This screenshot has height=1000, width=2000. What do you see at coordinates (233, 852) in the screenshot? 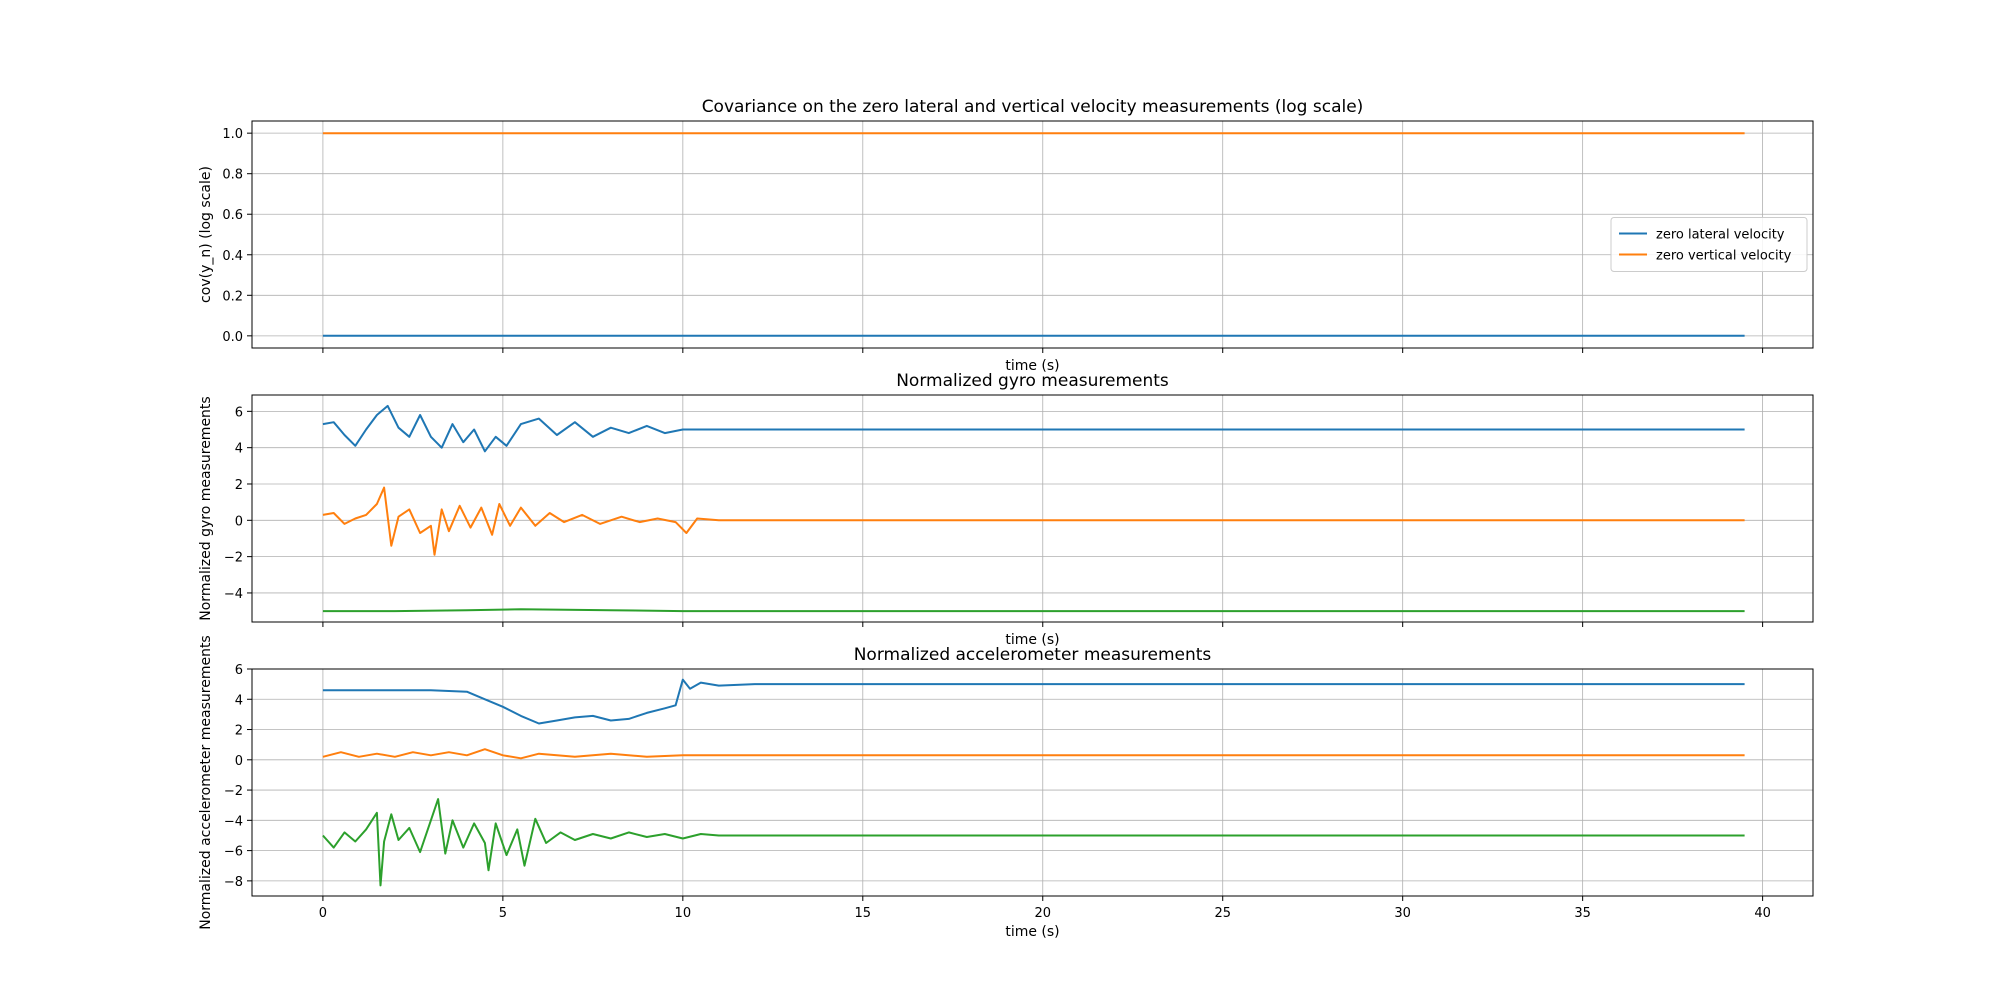
I see `y-tick-label: −6` at bounding box center [233, 852].